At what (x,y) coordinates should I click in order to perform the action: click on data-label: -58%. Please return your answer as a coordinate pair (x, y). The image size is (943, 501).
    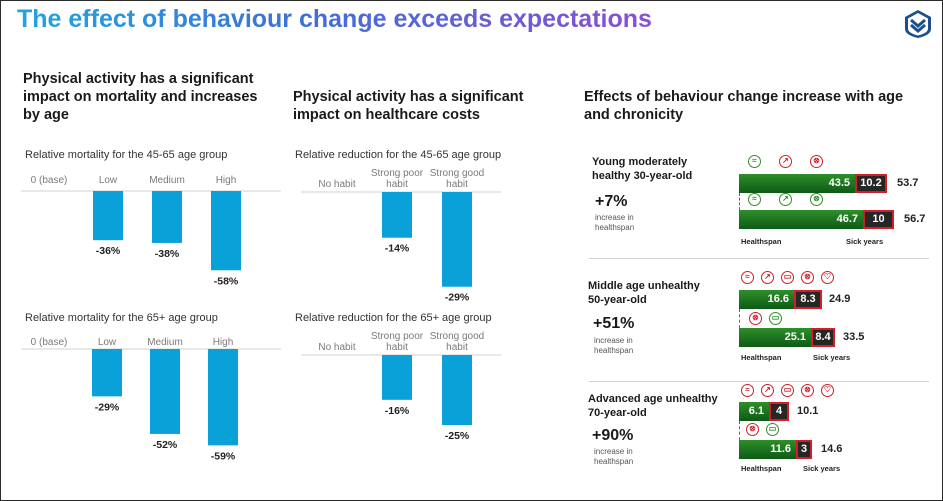
    Looking at the image, I should click on (226, 281).